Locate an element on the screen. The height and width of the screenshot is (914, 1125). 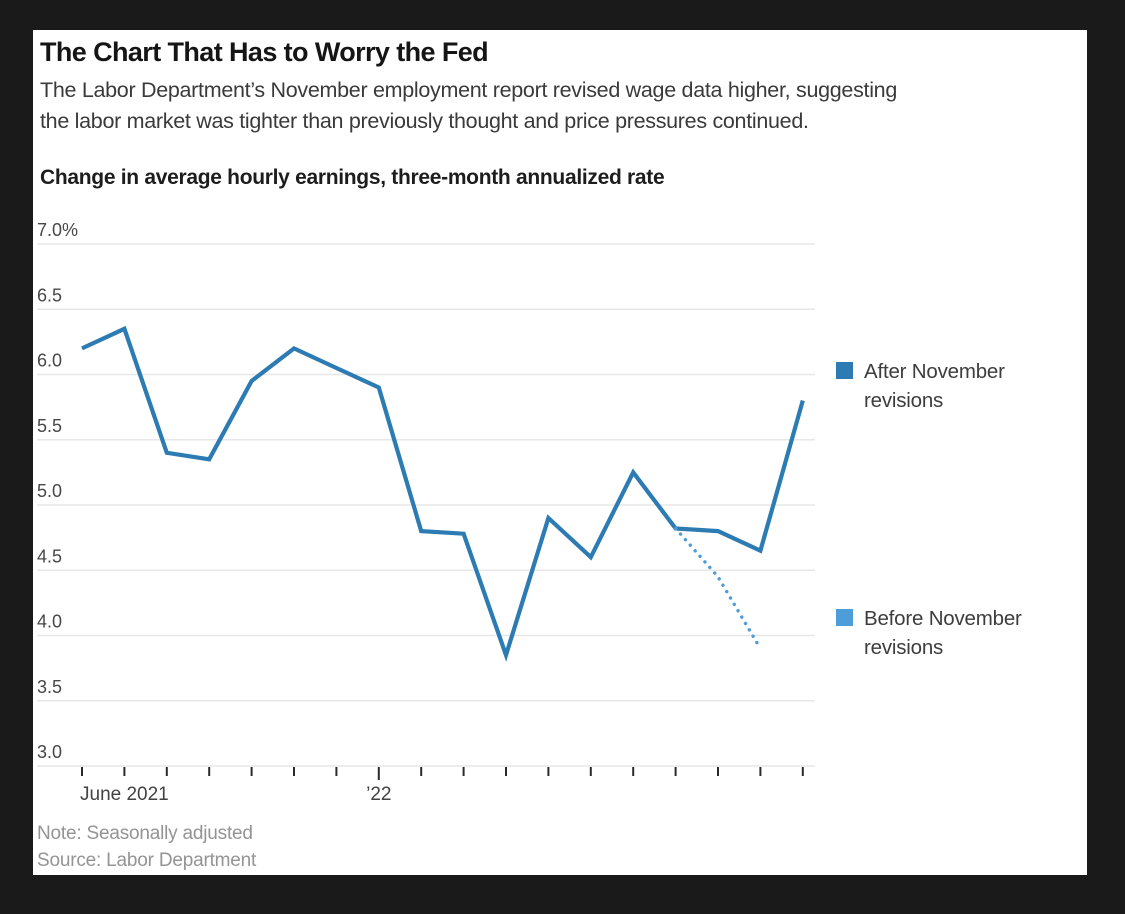
y-tick-label: 5.5 is located at coordinates (49, 426).